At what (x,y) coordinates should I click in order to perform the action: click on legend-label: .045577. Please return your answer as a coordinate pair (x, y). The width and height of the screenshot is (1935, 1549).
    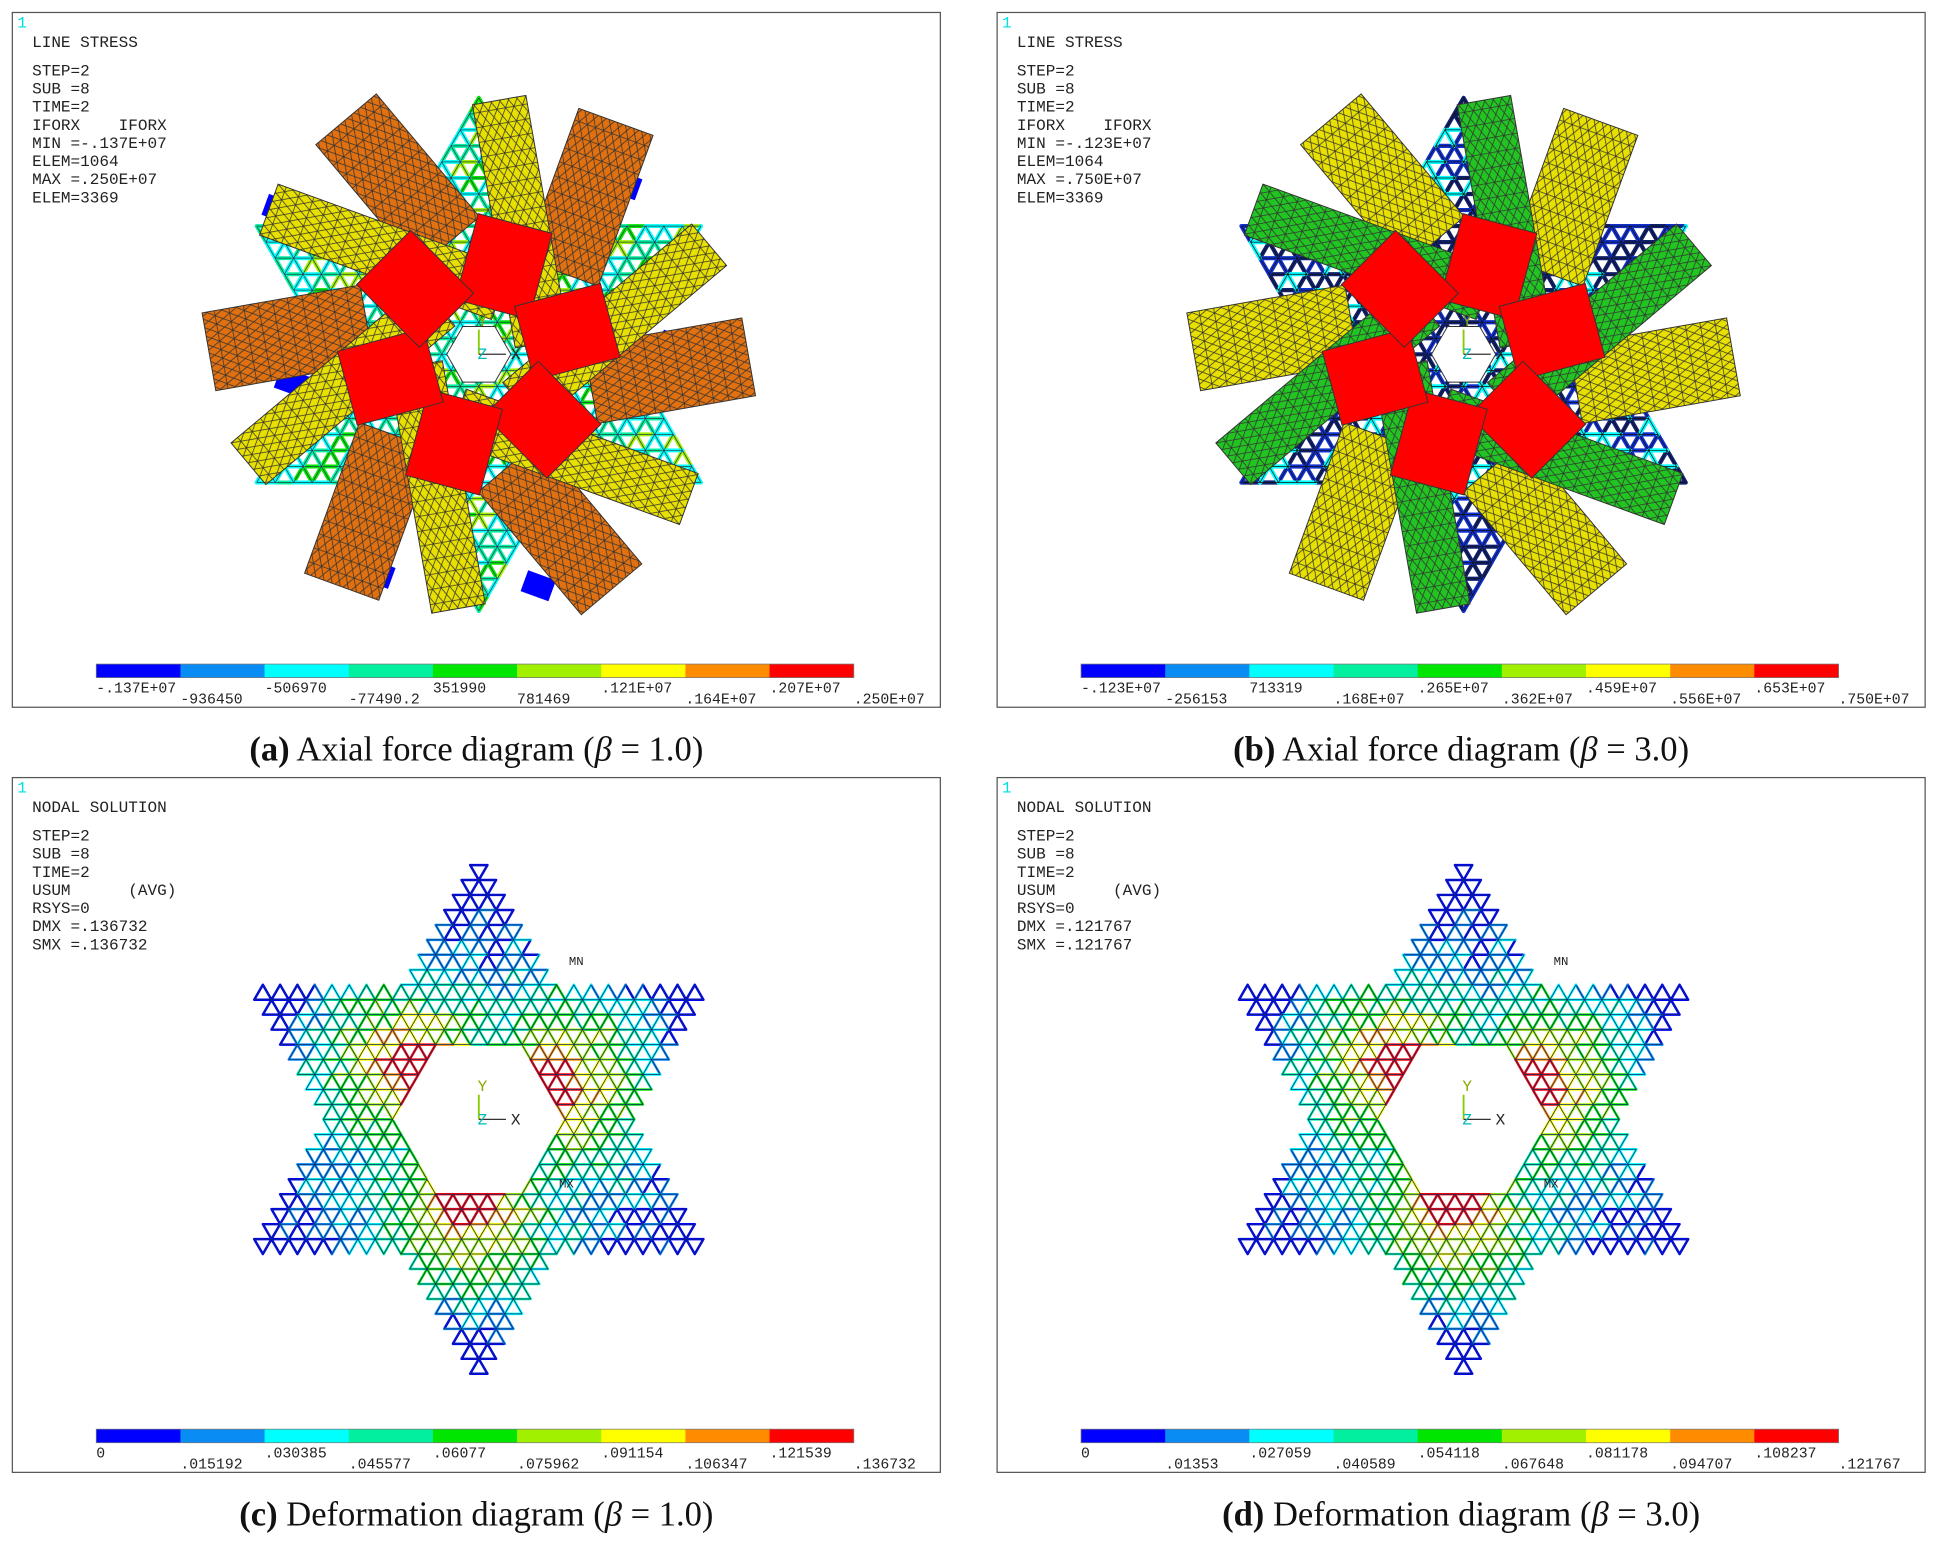
    Looking at the image, I should click on (380, 1466).